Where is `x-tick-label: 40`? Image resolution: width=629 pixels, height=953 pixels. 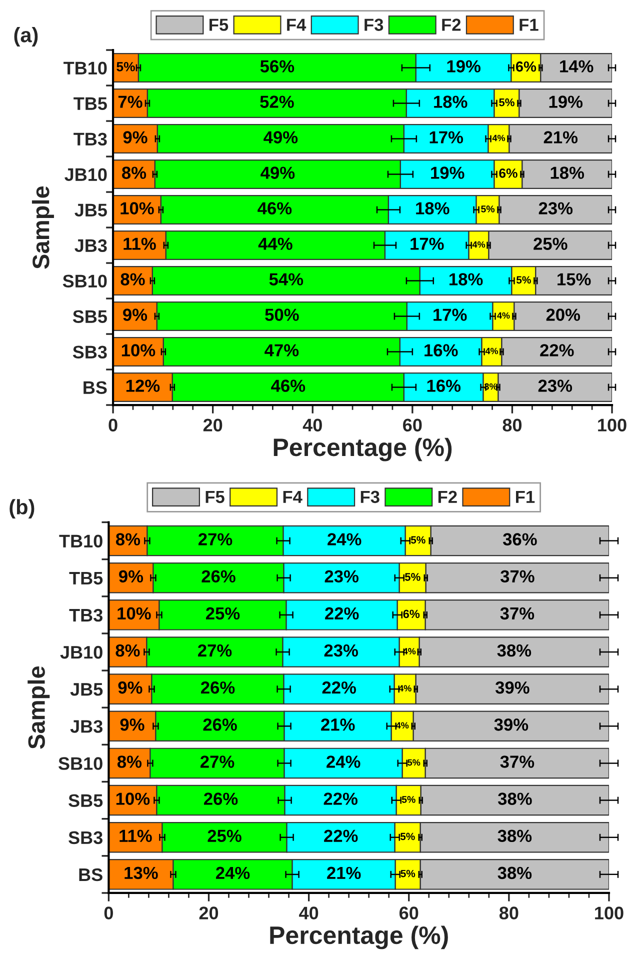
x-tick-label: 40 is located at coordinates (308, 913).